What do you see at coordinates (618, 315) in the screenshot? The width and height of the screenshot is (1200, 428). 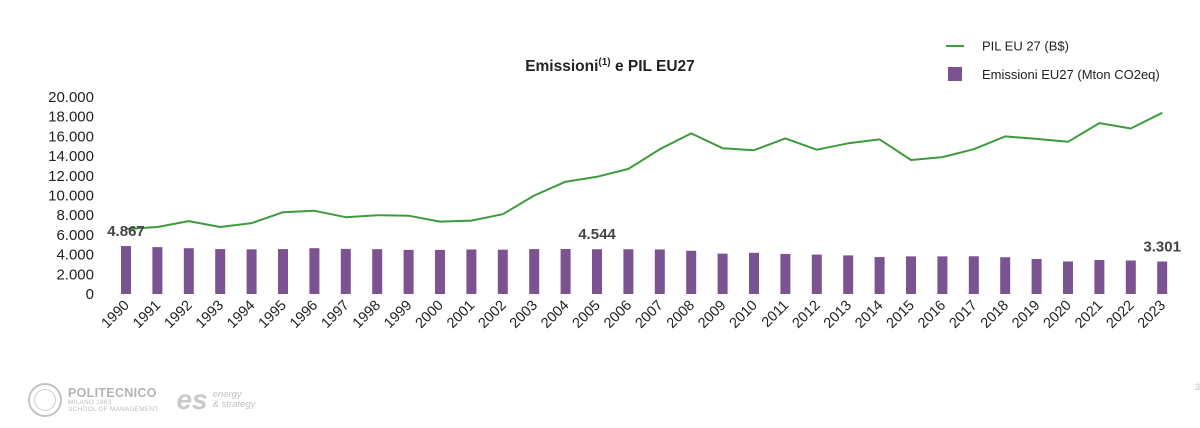 I see `x-tick-label: 2006` at bounding box center [618, 315].